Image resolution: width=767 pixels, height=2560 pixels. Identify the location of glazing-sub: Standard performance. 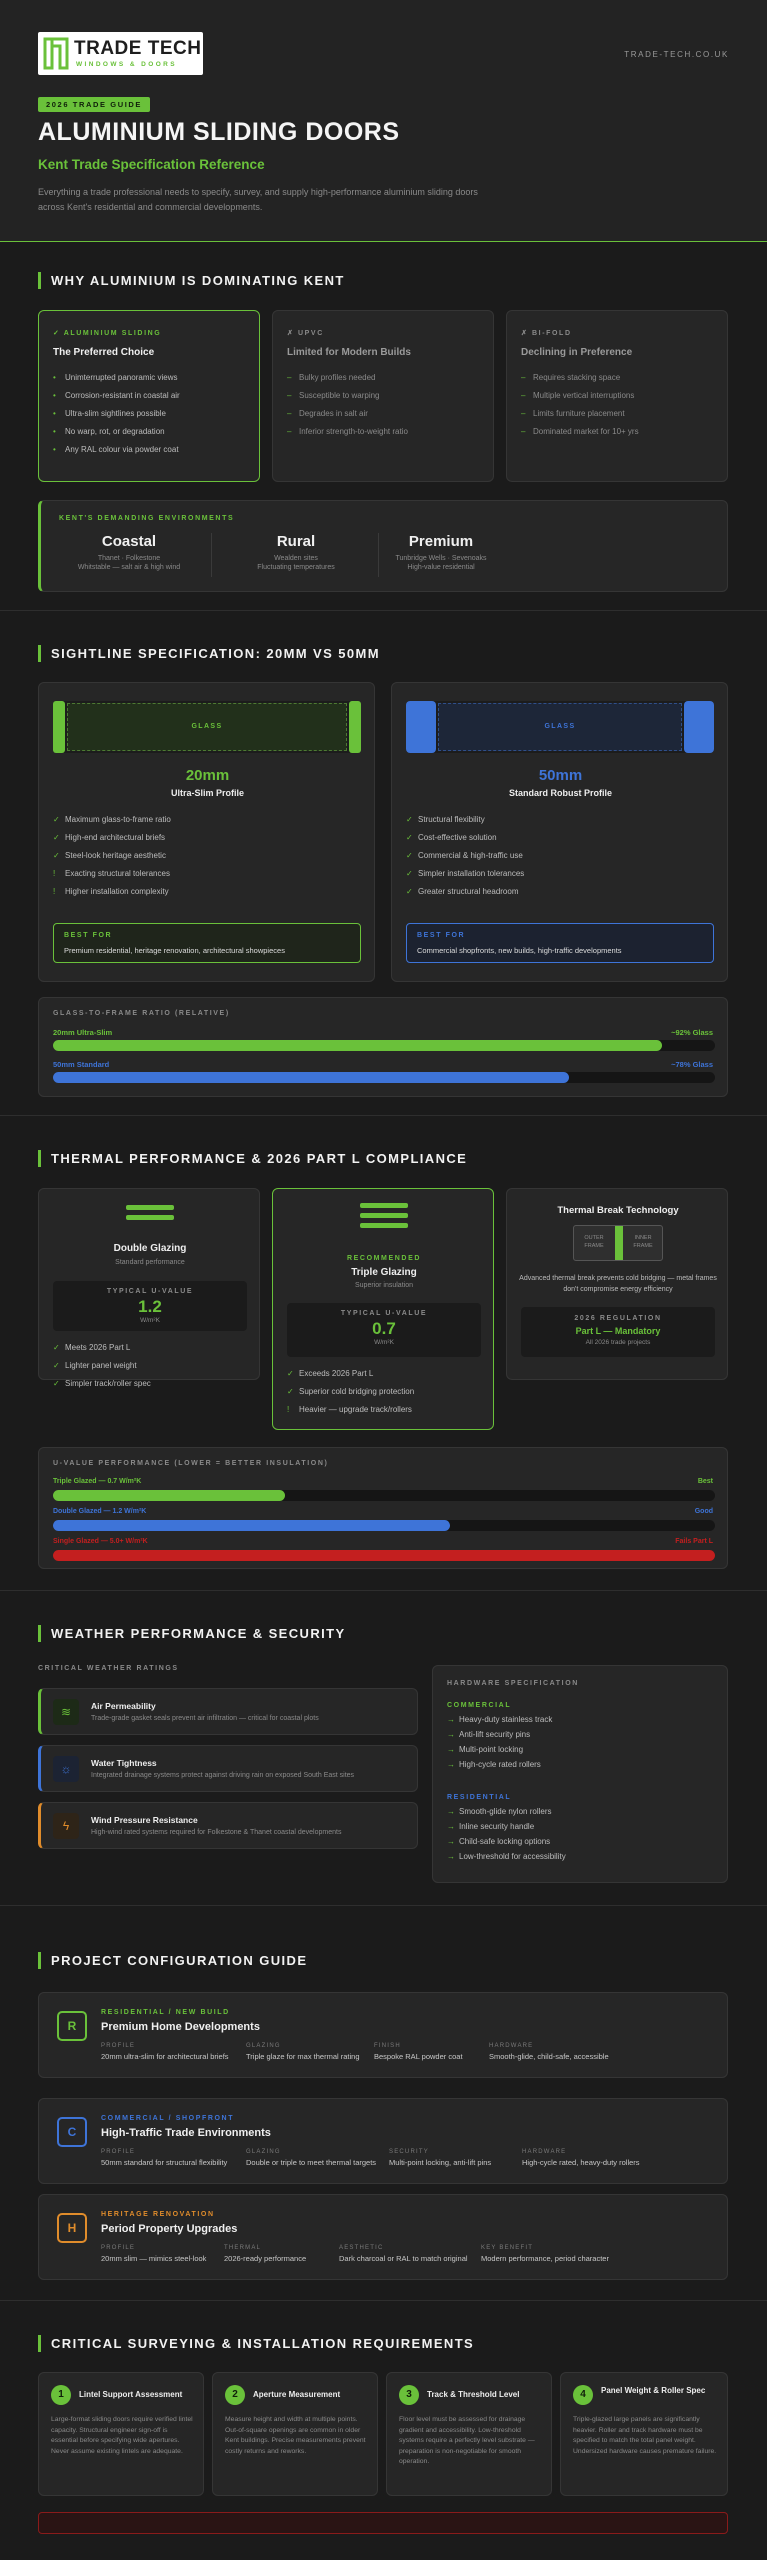
(150, 1262).